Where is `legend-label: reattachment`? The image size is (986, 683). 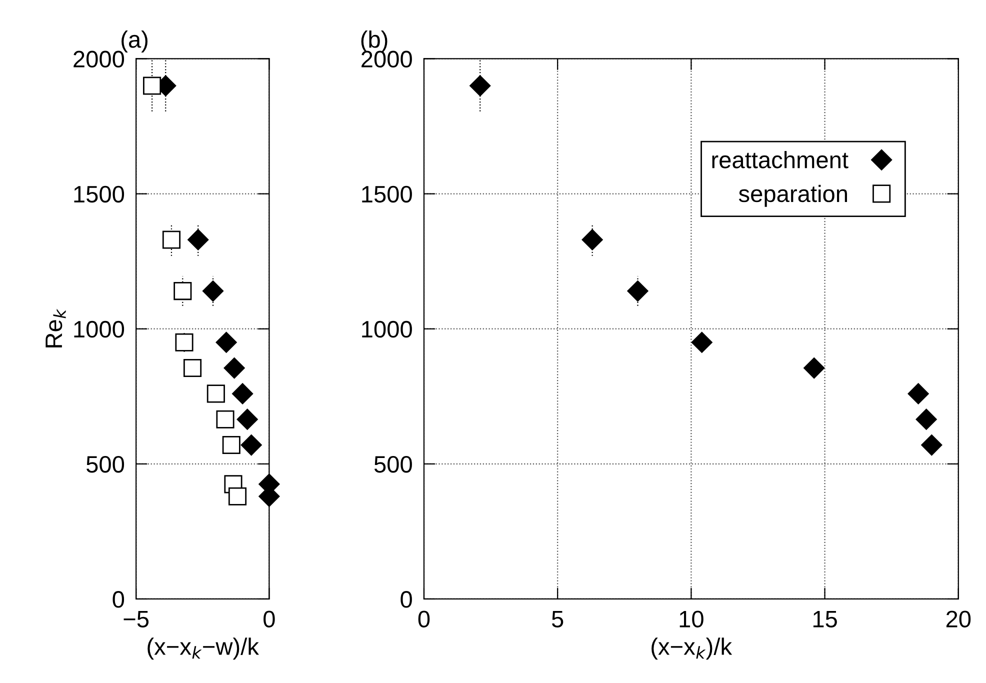
legend-label: reattachment is located at coordinates (780, 159).